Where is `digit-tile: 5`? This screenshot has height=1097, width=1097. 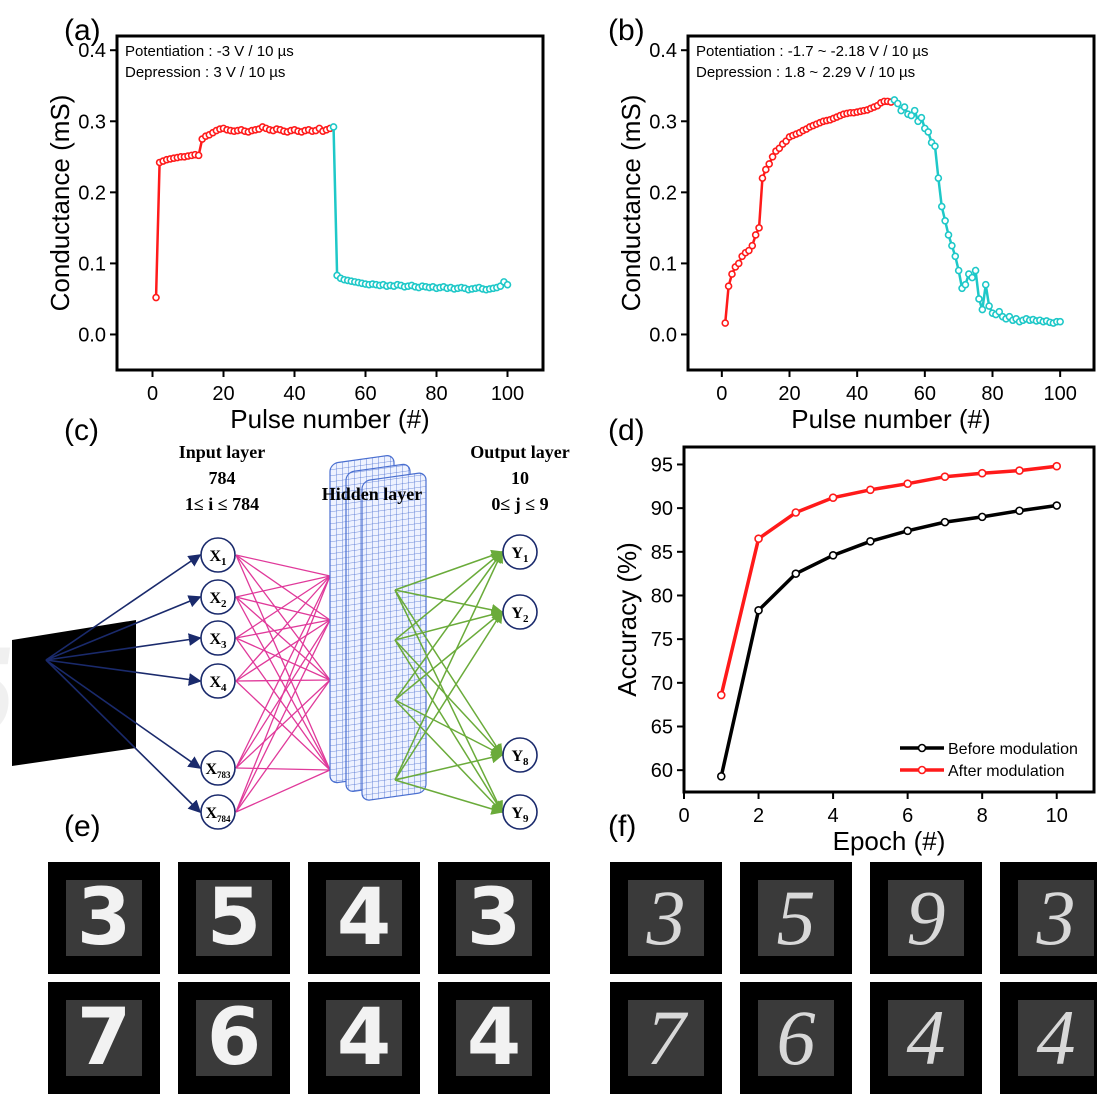 digit-tile: 5 is located at coordinates (796, 918).